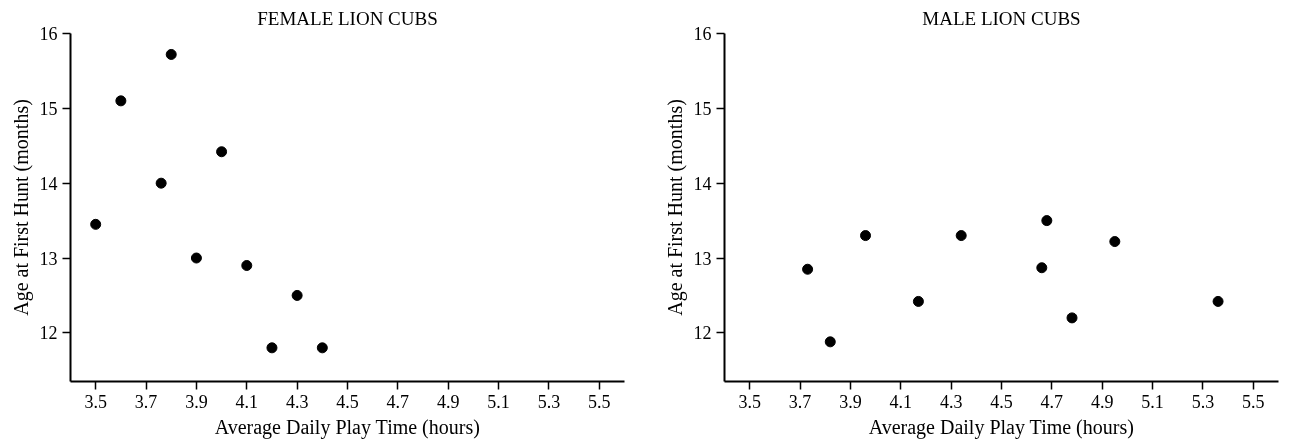 This screenshot has width=1308, height=445. What do you see at coordinates (1001, 18) in the screenshot?
I see `chart-title: MALE LION CUBS` at bounding box center [1001, 18].